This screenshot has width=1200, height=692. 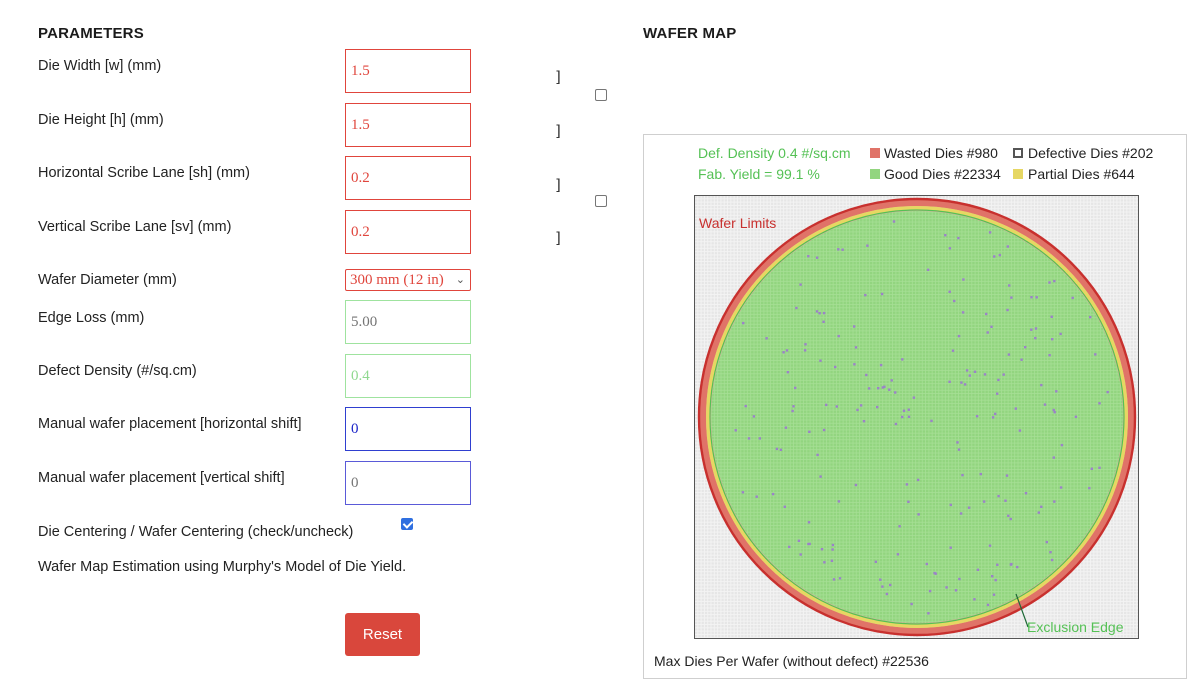 What do you see at coordinates (408, 483) in the screenshot?
I see `v-shift-input` at bounding box center [408, 483].